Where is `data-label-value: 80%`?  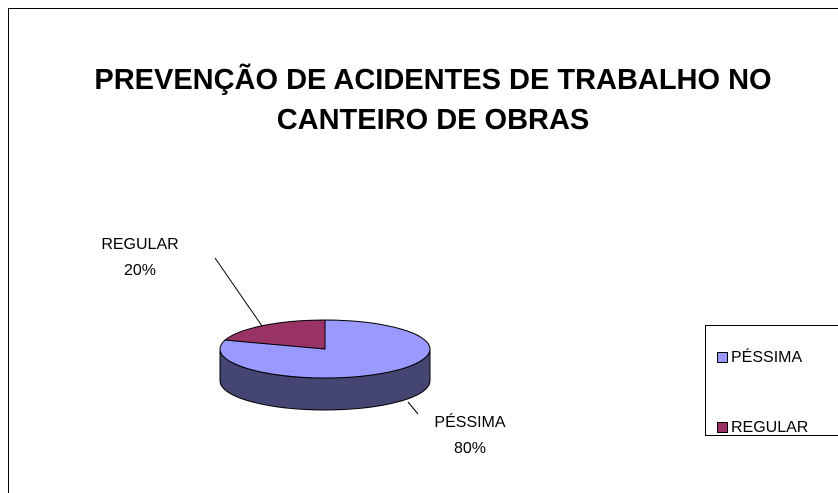
data-label-value: 80% is located at coordinates (470, 448).